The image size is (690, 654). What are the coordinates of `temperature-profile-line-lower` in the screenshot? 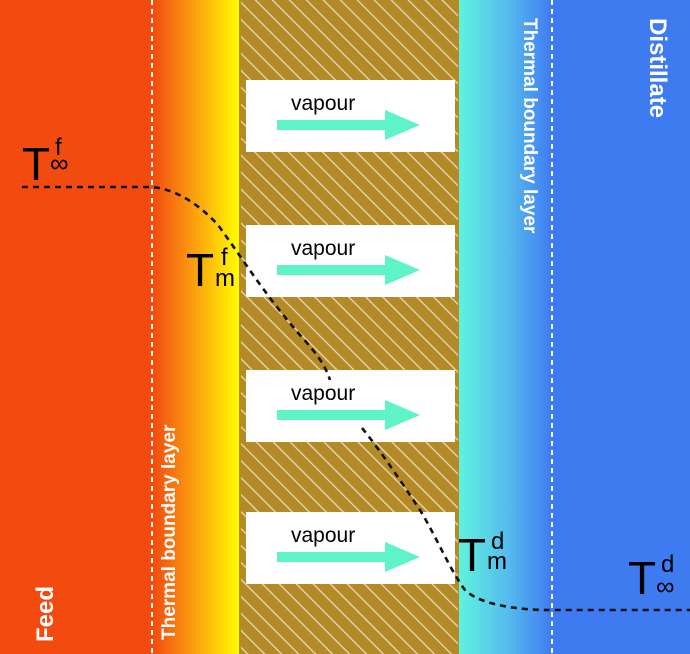 It's located at (525, 519).